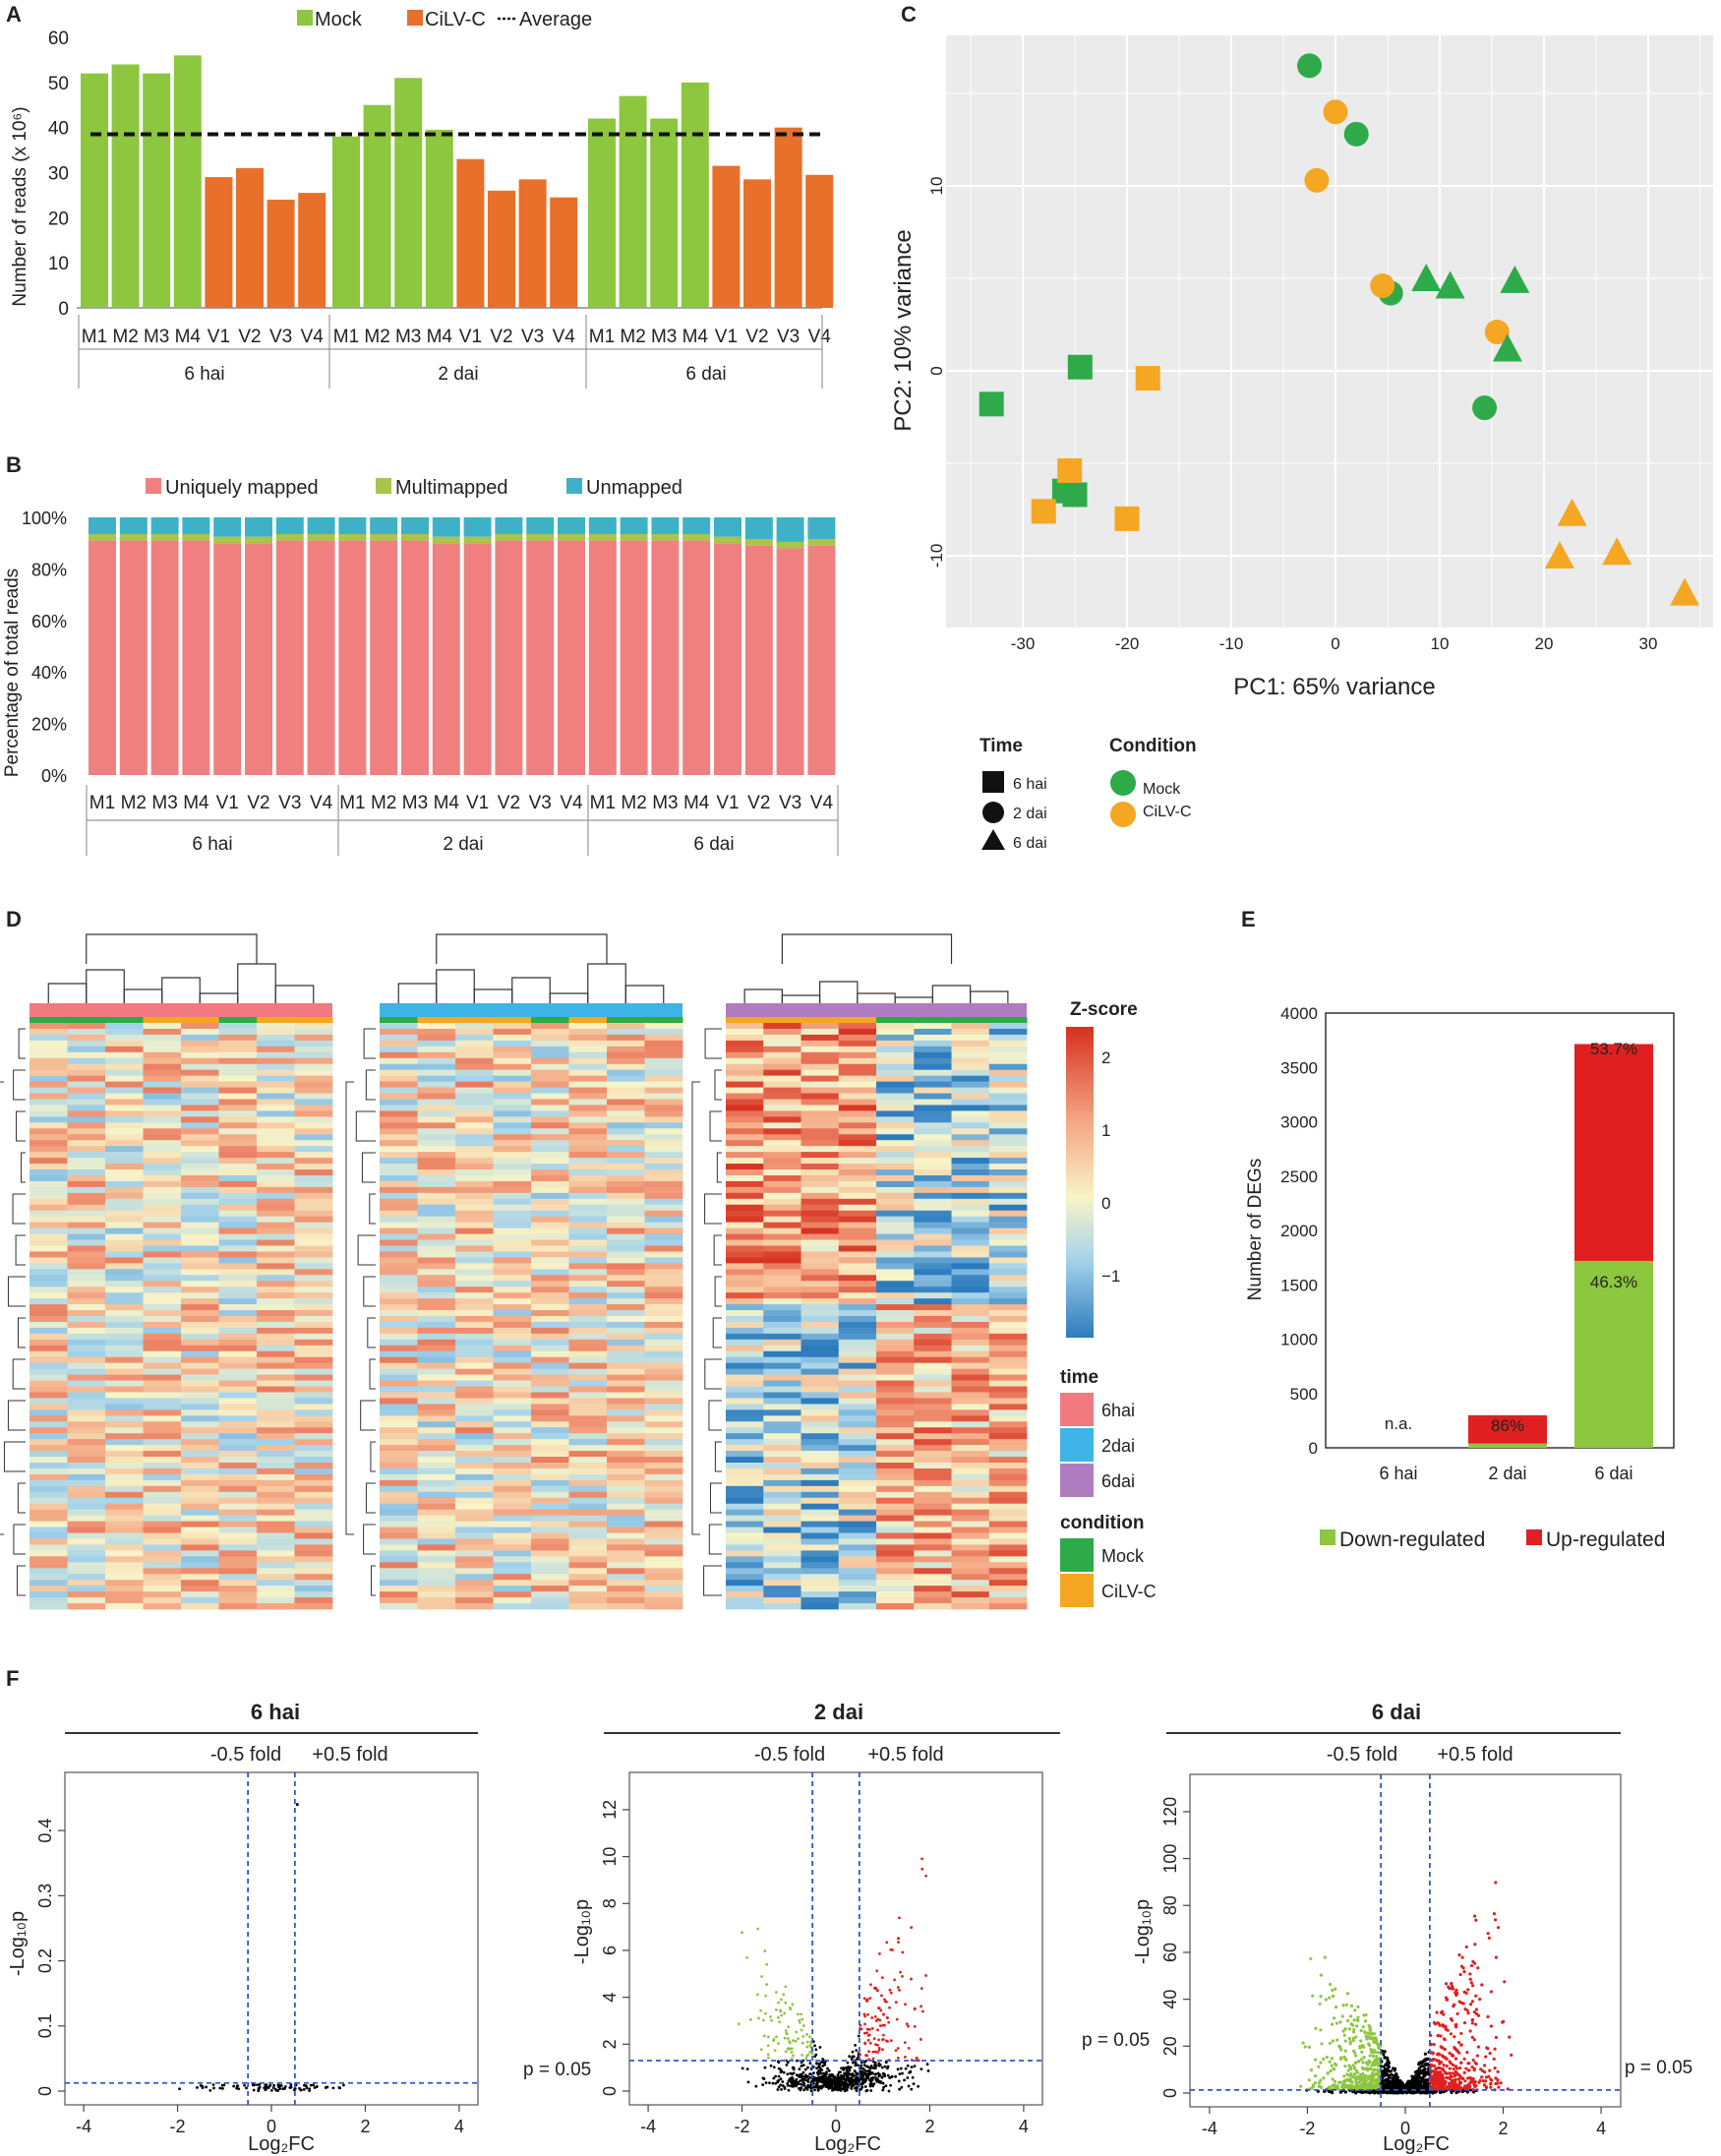 This screenshot has height=2156, width=1721. What do you see at coordinates (1398, 1473) in the screenshot?
I see `panel-e-xtick-6hai: 6 hai` at bounding box center [1398, 1473].